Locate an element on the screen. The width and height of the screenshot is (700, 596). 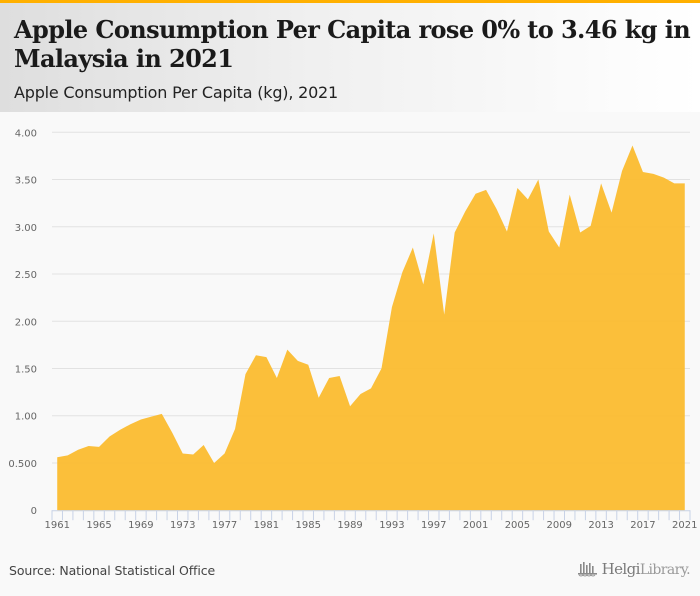
data-point-1986 is located at coordinates (318, 397).